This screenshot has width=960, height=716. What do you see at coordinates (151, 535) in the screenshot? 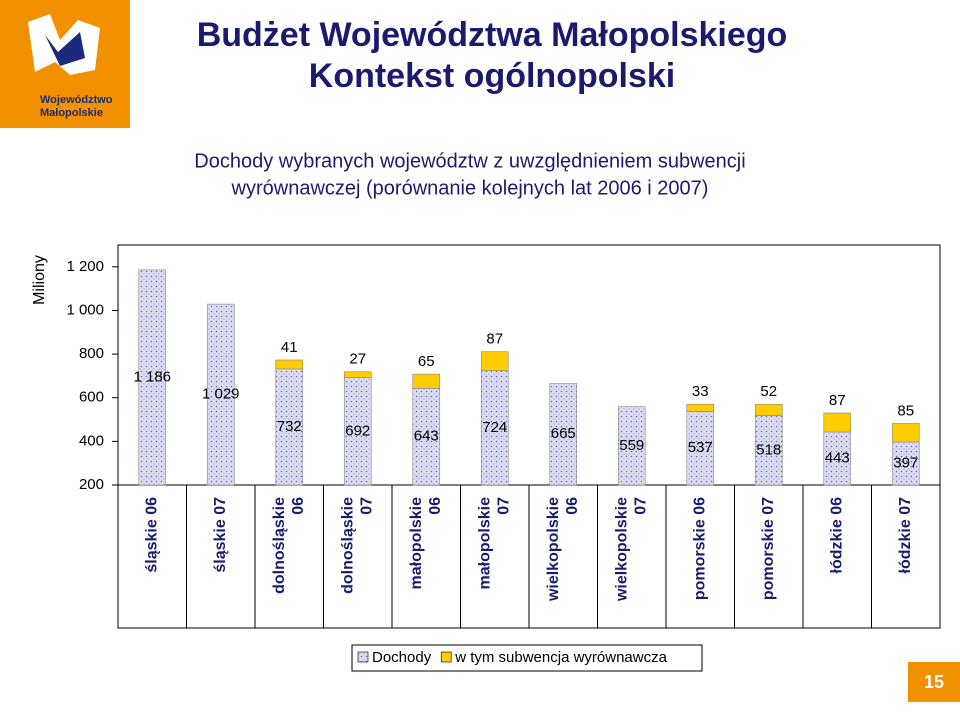
I see `x-tick-label: śląskie 06` at bounding box center [151, 535].